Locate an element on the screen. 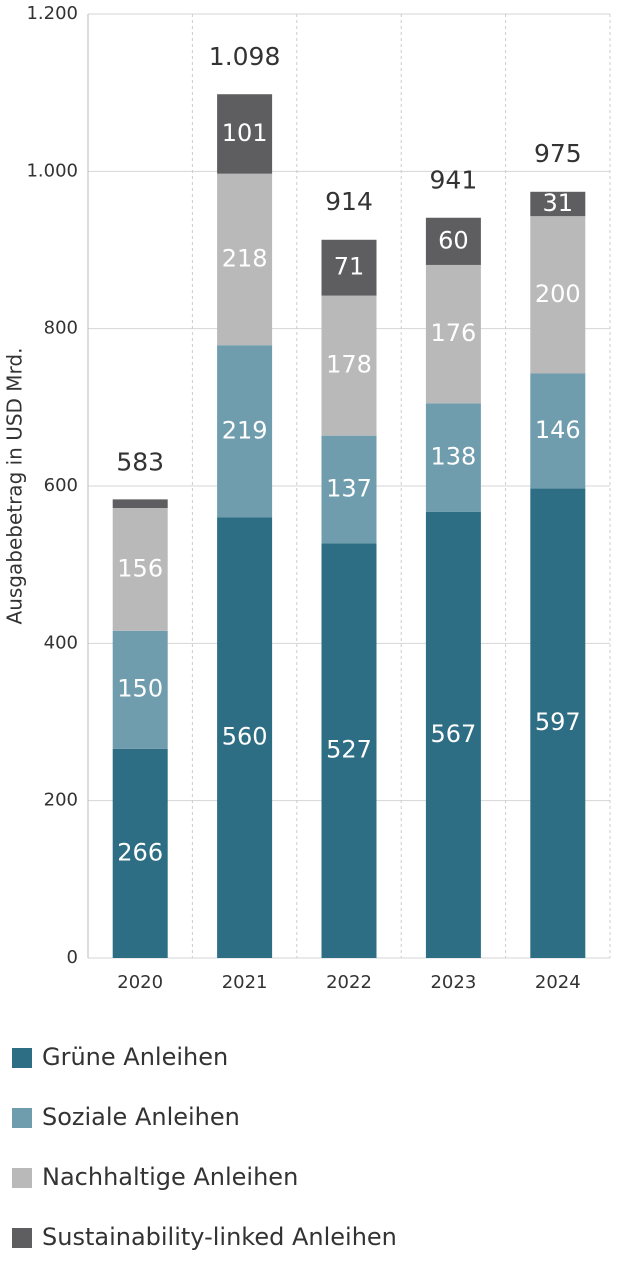  value-label: 146 is located at coordinates (558, 430).